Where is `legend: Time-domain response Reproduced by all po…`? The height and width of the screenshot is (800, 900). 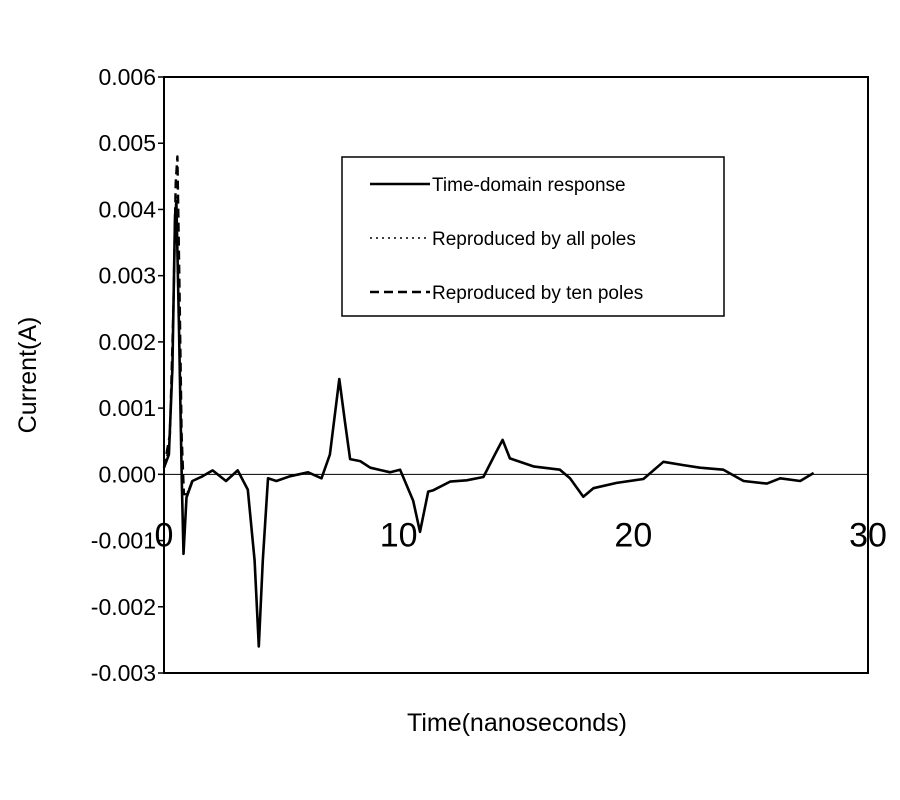 legend: Time-domain response Reproduced by all po… is located at coordinates (533, 236).